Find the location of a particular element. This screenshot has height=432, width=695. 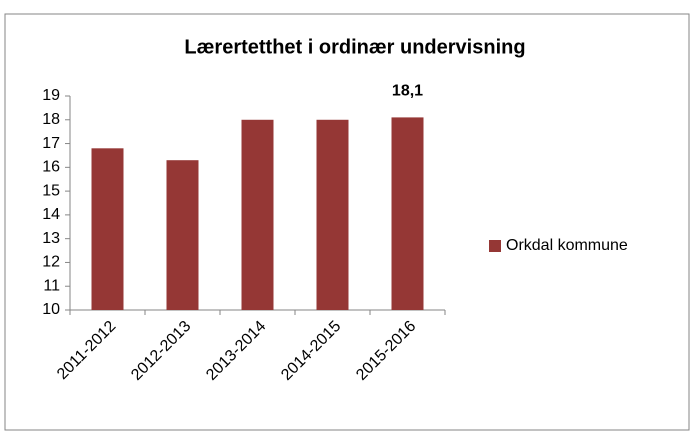

y-tick-label: 12 is located at coordinates (51, 262).